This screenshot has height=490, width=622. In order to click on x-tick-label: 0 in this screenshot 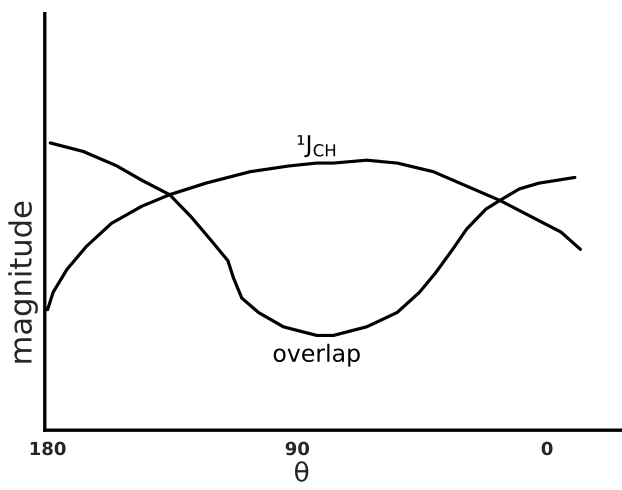, I will do `click(547, 449)`.